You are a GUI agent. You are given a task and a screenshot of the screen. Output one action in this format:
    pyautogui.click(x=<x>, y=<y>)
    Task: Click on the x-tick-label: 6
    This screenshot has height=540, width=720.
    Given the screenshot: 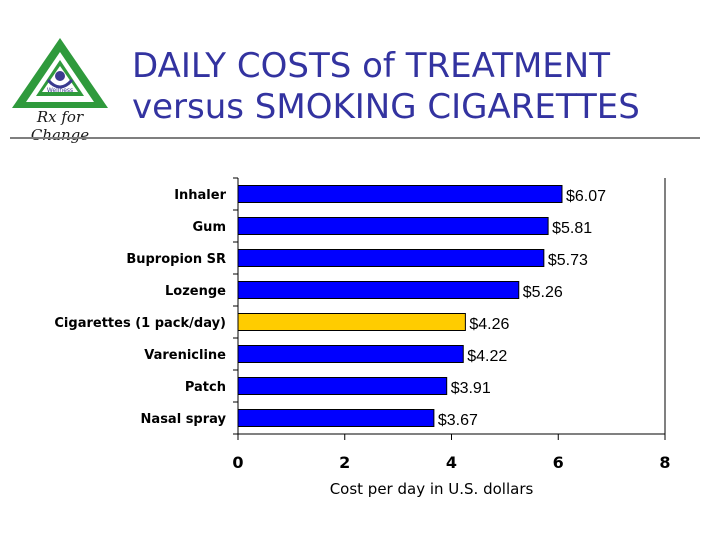 What is the action you would take?
    pyautogui.click(x=558, y=462)
    